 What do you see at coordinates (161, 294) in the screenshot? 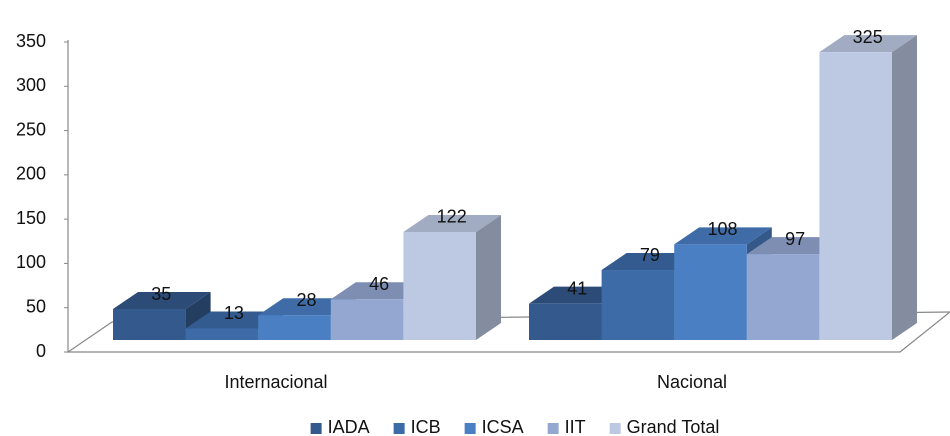
I see `value-label: 35` at bounding box center [161, 294].